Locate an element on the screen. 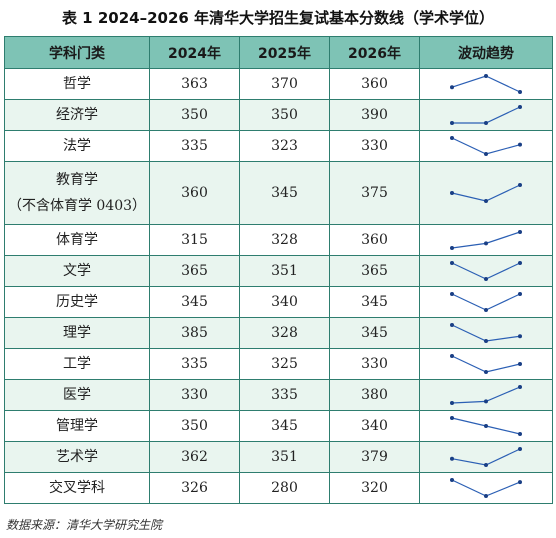  score-2026: 360 is located at coordinates (374, 240).